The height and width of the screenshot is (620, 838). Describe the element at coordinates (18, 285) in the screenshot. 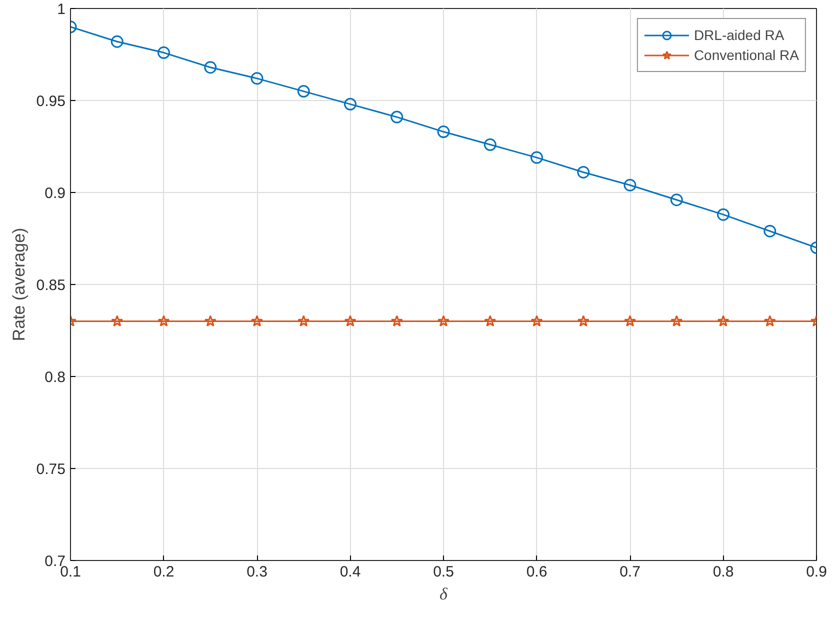

I see `y-axis-title: Rate (average)` at that location.